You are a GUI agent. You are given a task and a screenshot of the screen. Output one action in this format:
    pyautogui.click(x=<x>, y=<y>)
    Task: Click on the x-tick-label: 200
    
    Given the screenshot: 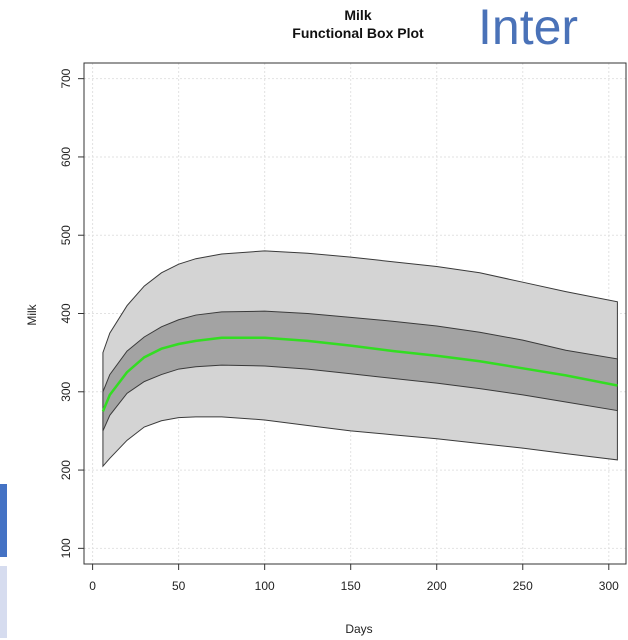 What is the action you would take?
    pyautogui.click(x=437, y=586)
    